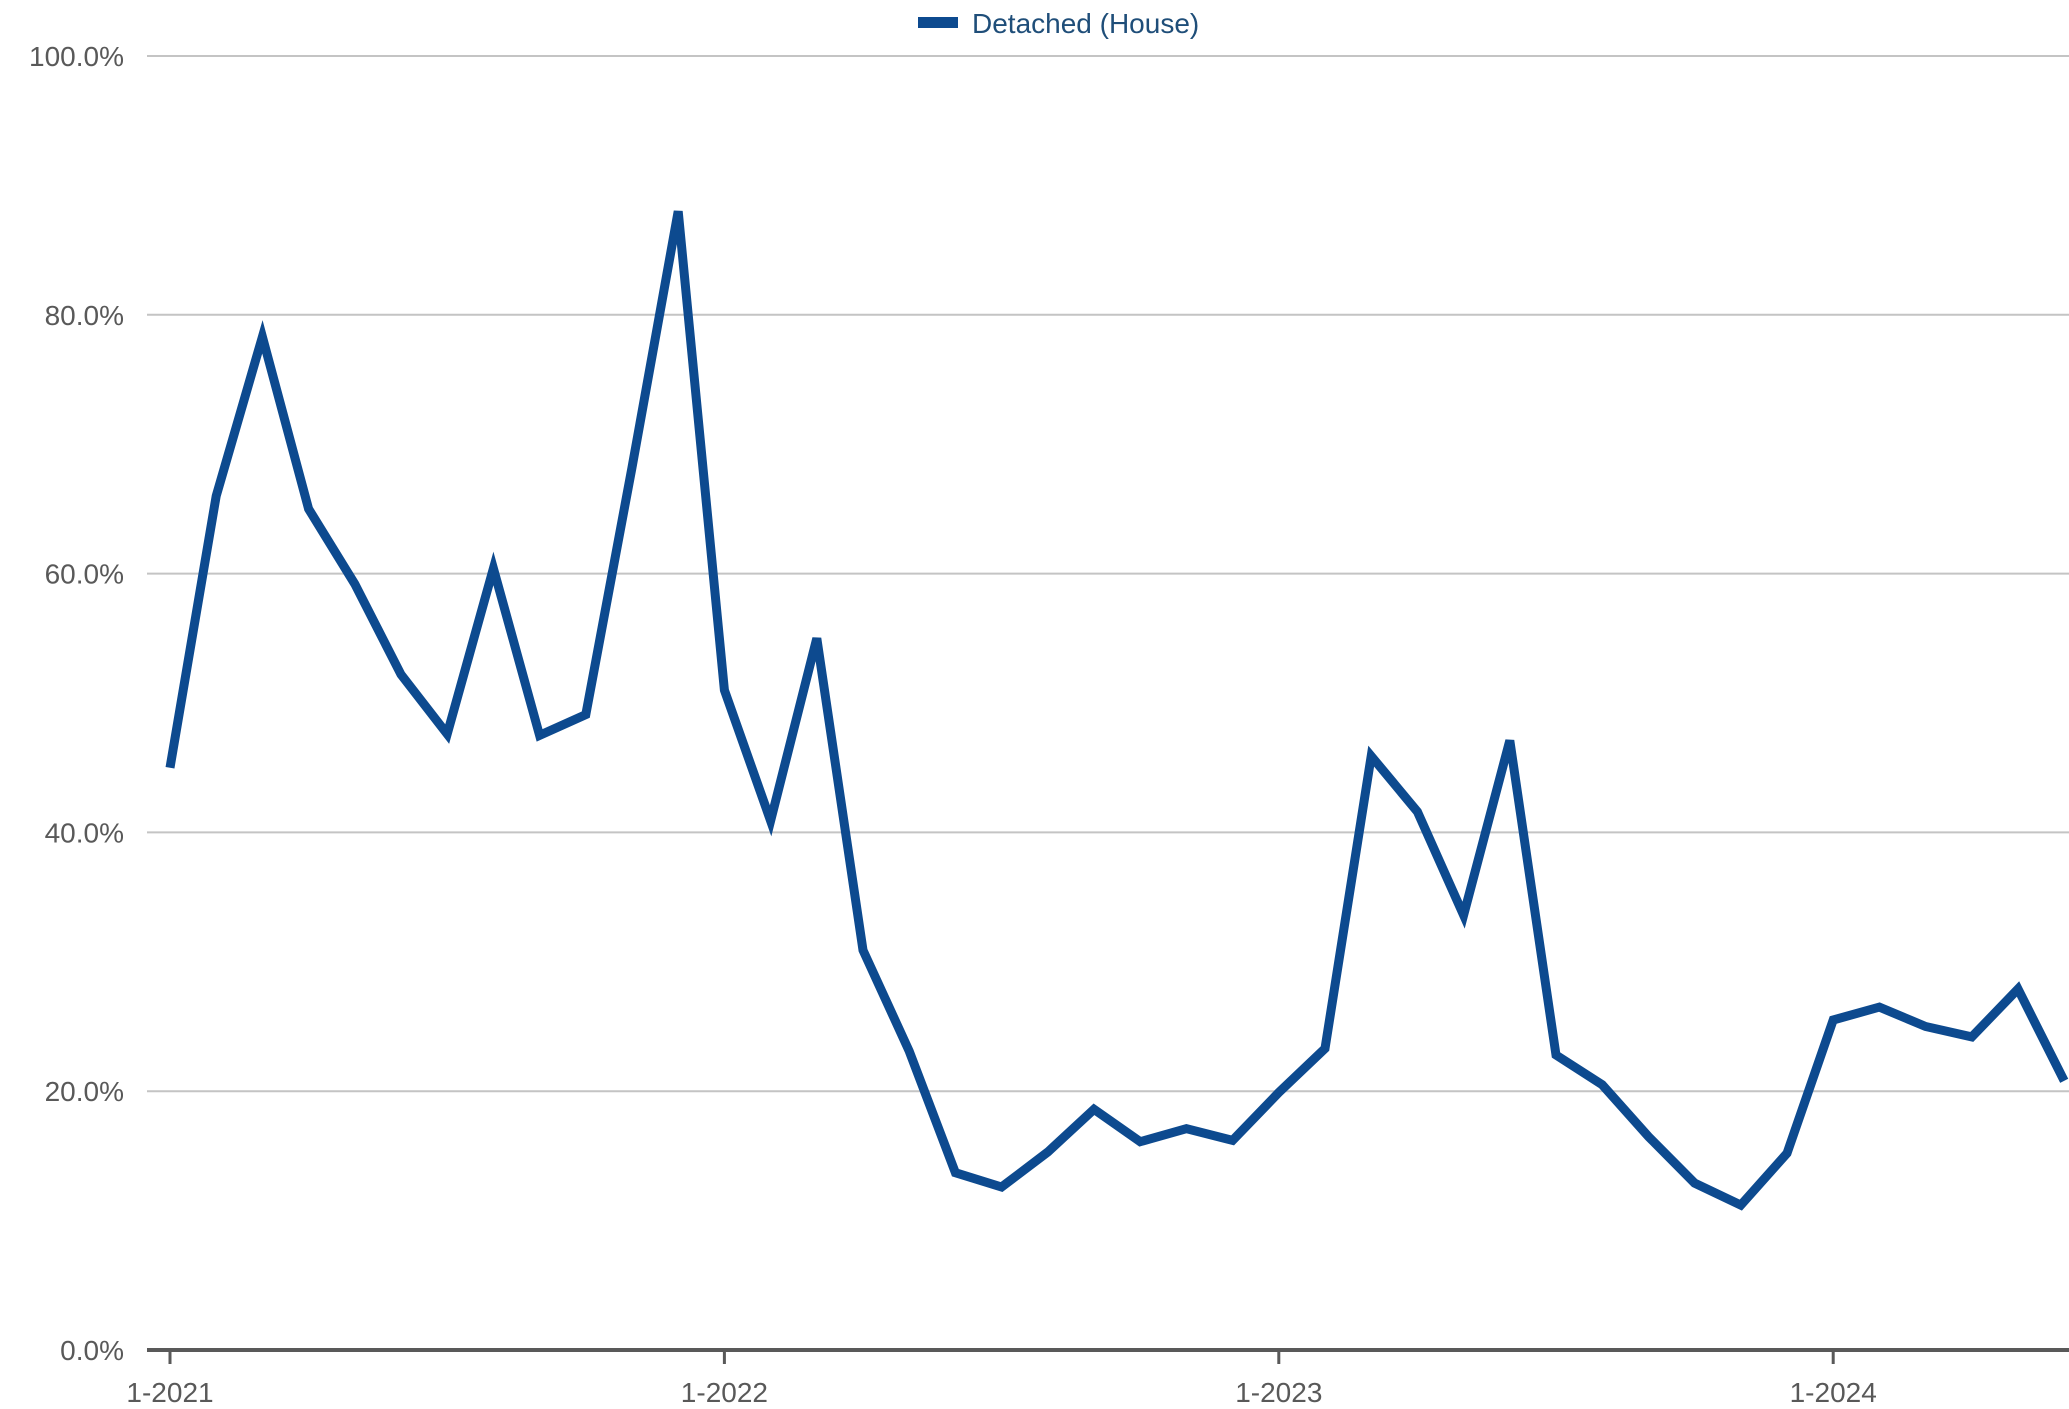 Image resolution: width=2069 pixels, height=1409 pixels. What do you see at coordinates (84, 315) in the screenshot?
I see `y-tick-label: 80.0%` at bounding box center [84, 315].